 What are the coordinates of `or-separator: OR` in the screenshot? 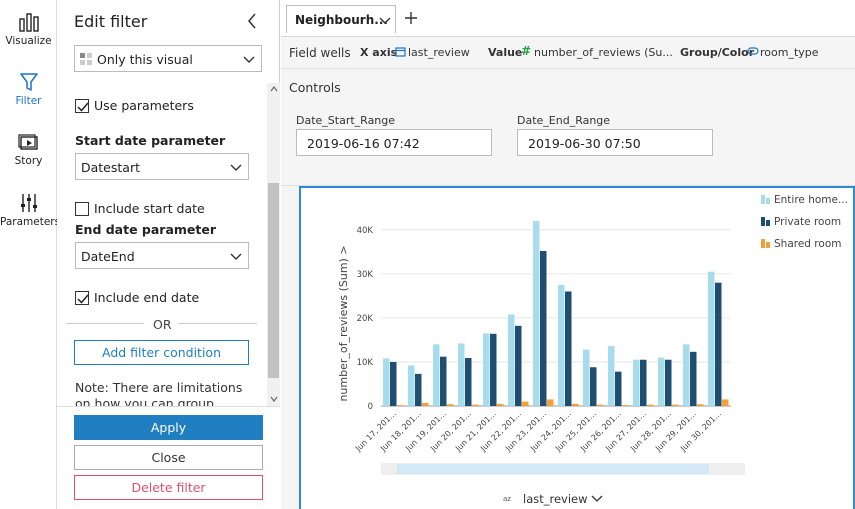 It's located at (162, 324).